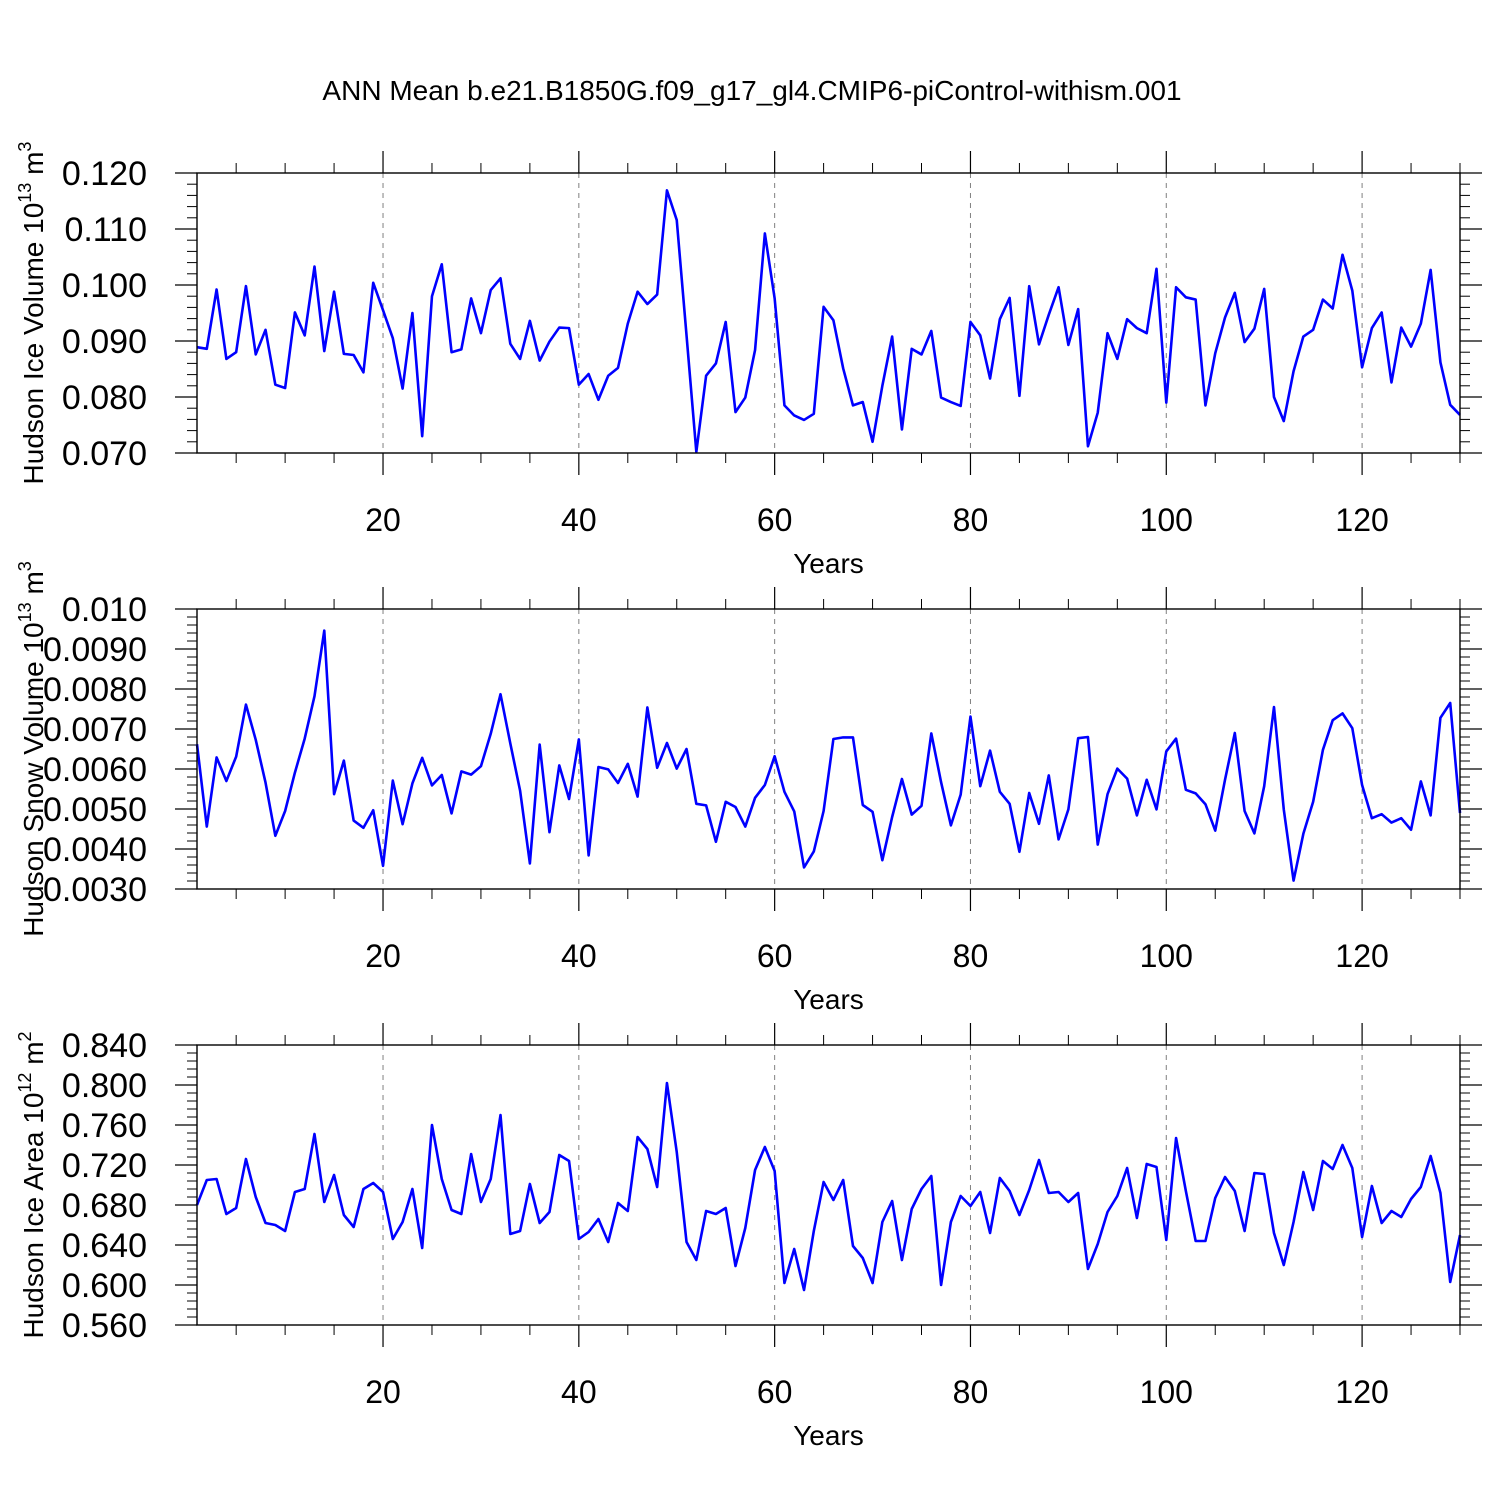 This screenshot has width=1500, height=1500. What do you see at coordinates (104, 342) in the screenshot?
I see `y-tick-label: 0.090` at bounding box center [104, 342].